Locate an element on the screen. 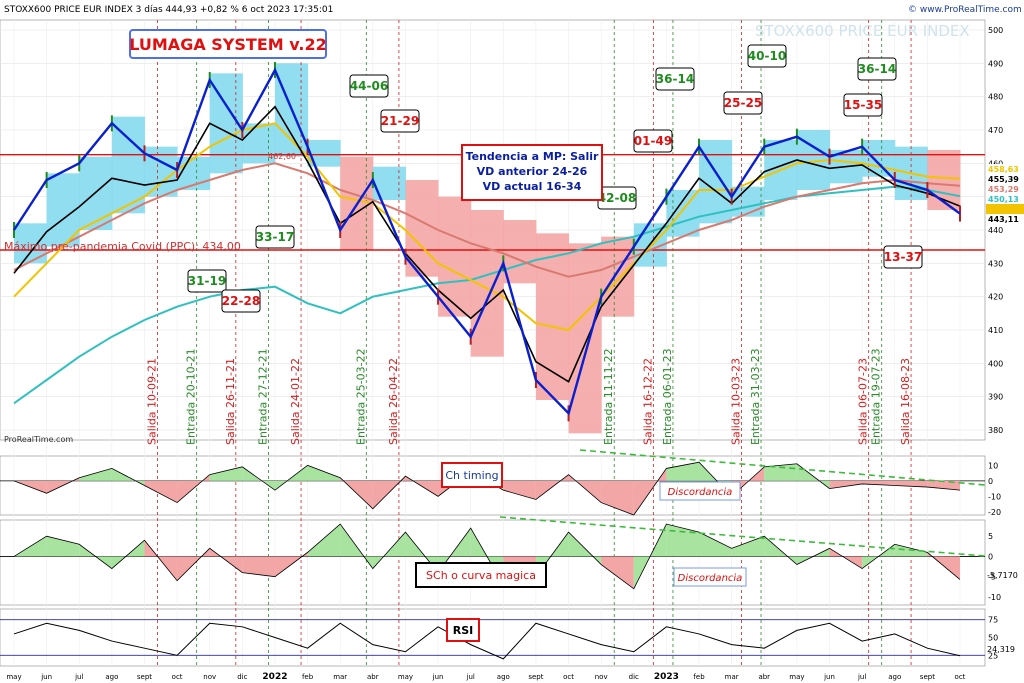 The image size is (1024, 683). right-value-label: 443,11 is located at coordinates (1003, 219).